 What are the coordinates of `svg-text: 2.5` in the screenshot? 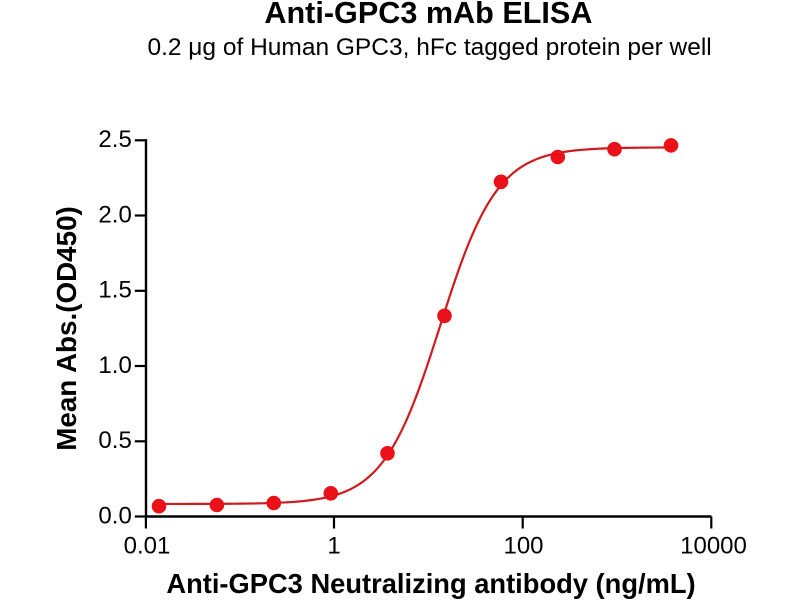 It's located at (114, 139).